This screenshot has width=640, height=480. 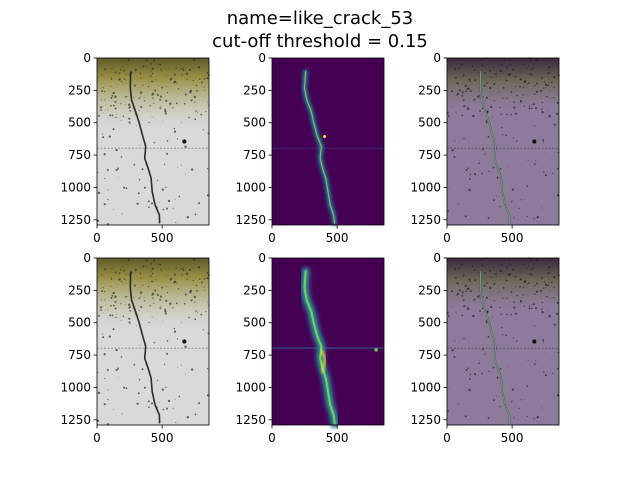 I want to click on original-image-top-ytick-label: 1000, so click(x=75, y=187).